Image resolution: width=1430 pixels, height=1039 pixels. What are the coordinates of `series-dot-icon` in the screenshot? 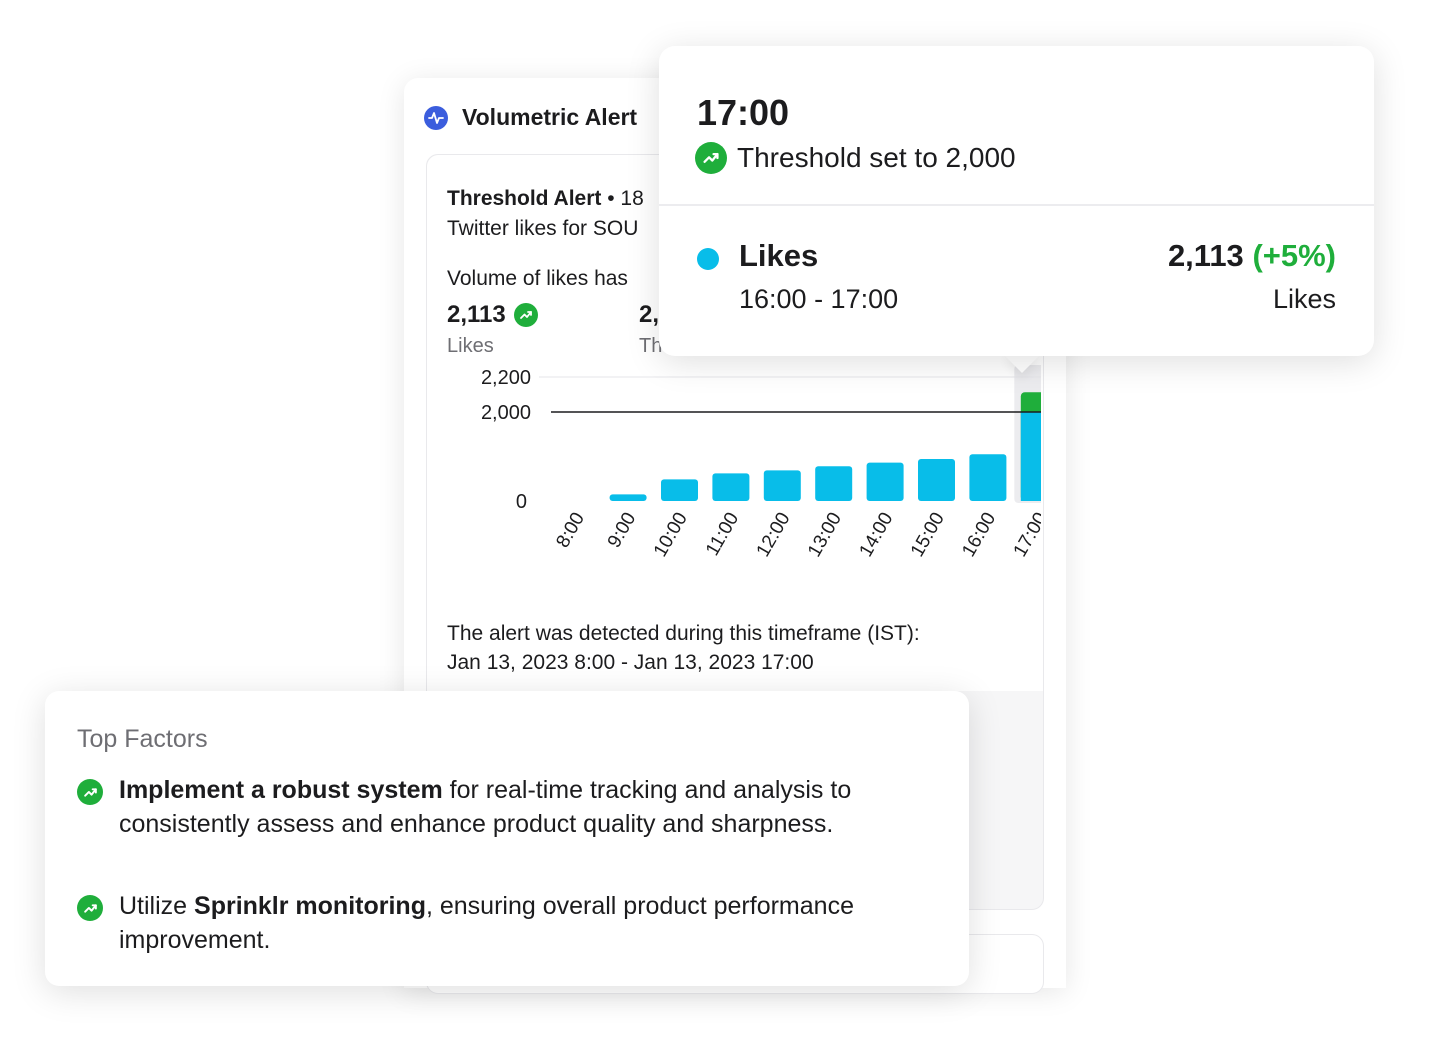 It's located at (708, 259).